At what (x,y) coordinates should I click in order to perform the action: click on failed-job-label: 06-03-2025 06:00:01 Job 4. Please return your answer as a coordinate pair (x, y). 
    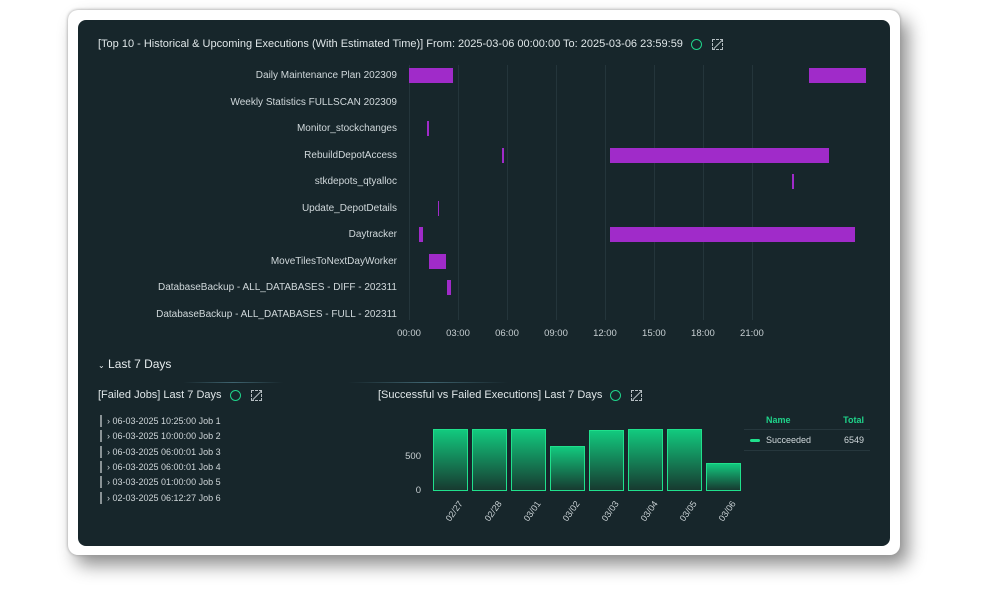
    Looking at the image, I should click on (166, 466).